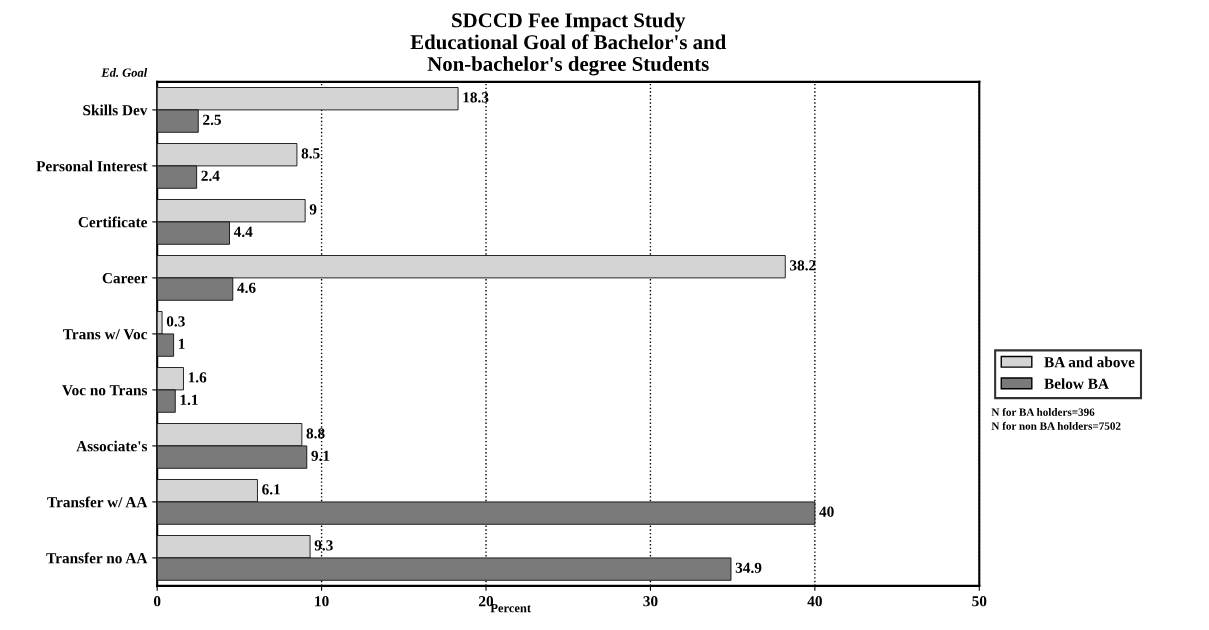 The height and width of the screenshot is (630, 1209). I want to click on data-label: 9.3, so click(323, 545).